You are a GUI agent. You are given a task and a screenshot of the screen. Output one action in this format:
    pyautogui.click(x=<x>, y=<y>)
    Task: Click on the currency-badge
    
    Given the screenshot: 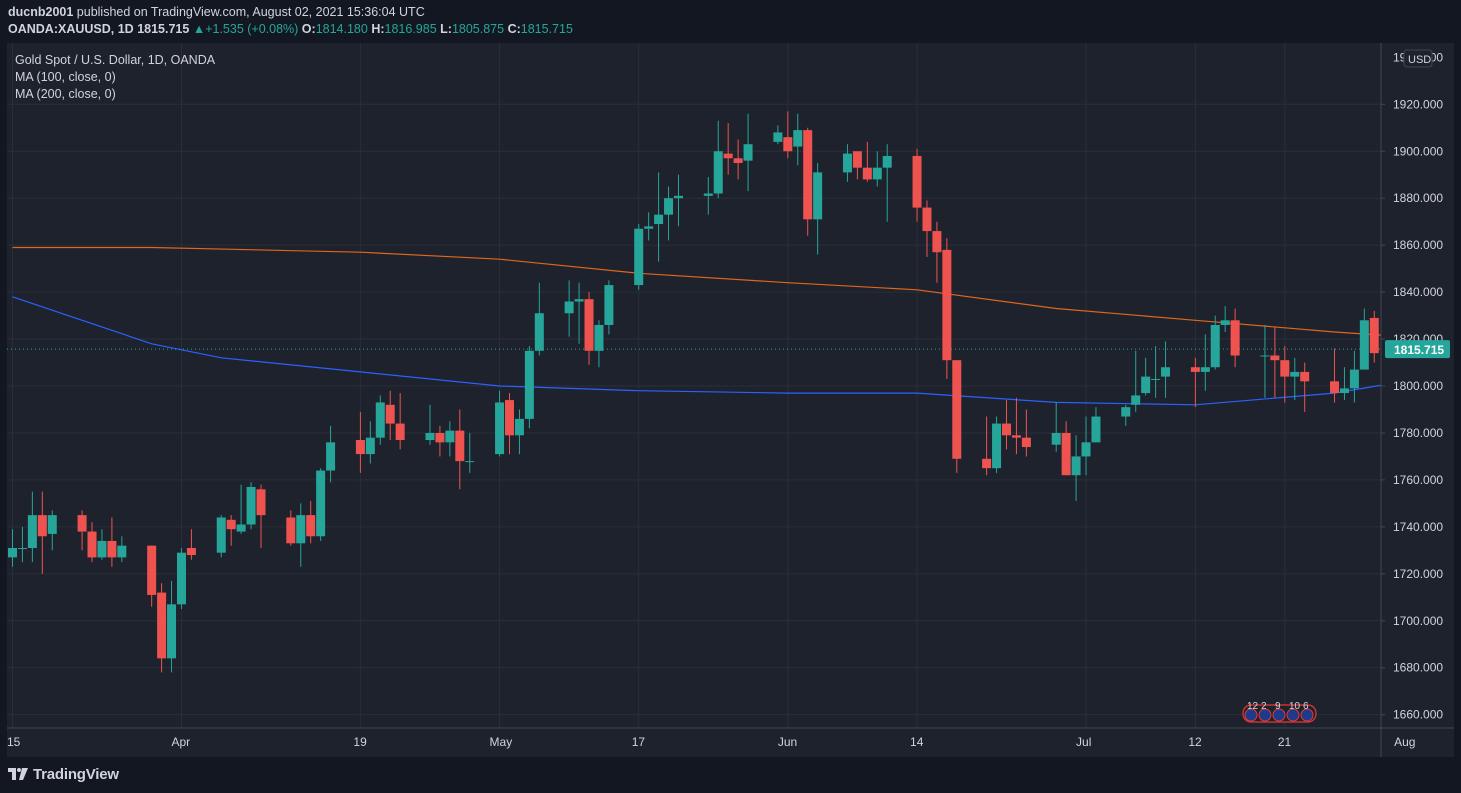 What is the action you would take?
    pyautogui.click(x=1418, y=58)
    